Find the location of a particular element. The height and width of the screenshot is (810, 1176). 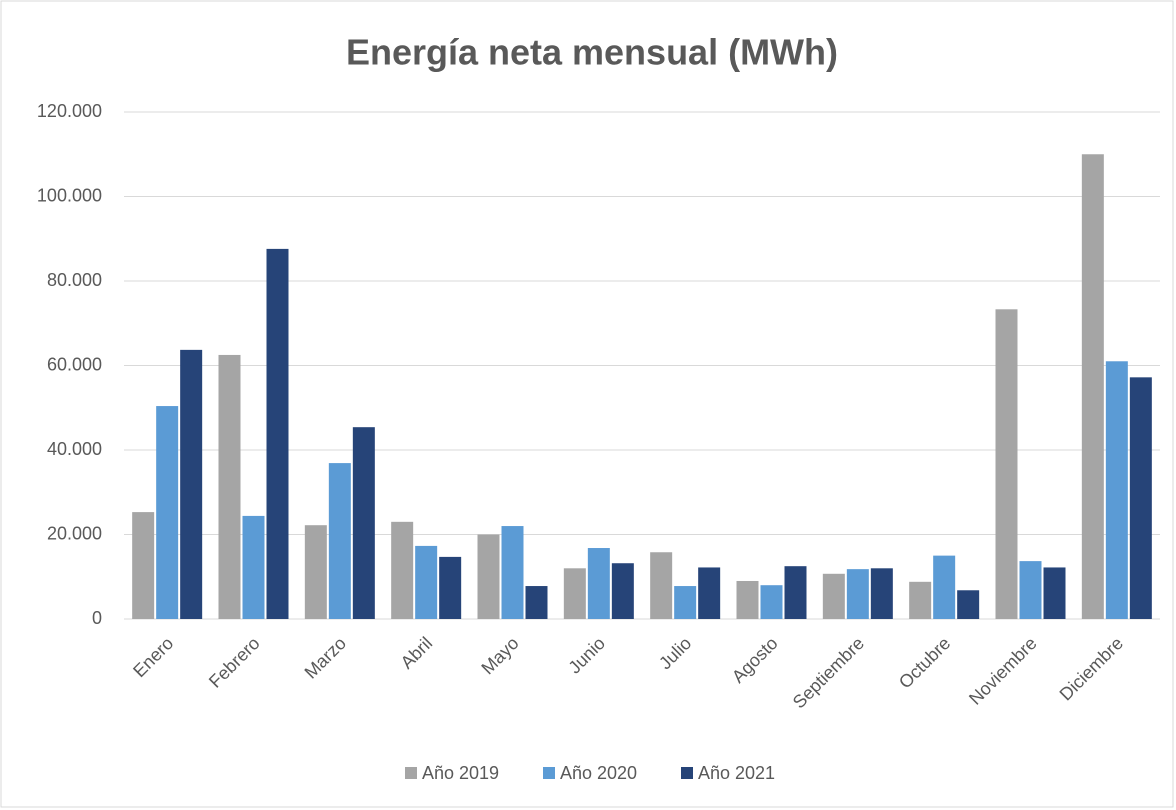

chart-title: Energía neta mensual (MWh) is located at coordinates (592, 52).